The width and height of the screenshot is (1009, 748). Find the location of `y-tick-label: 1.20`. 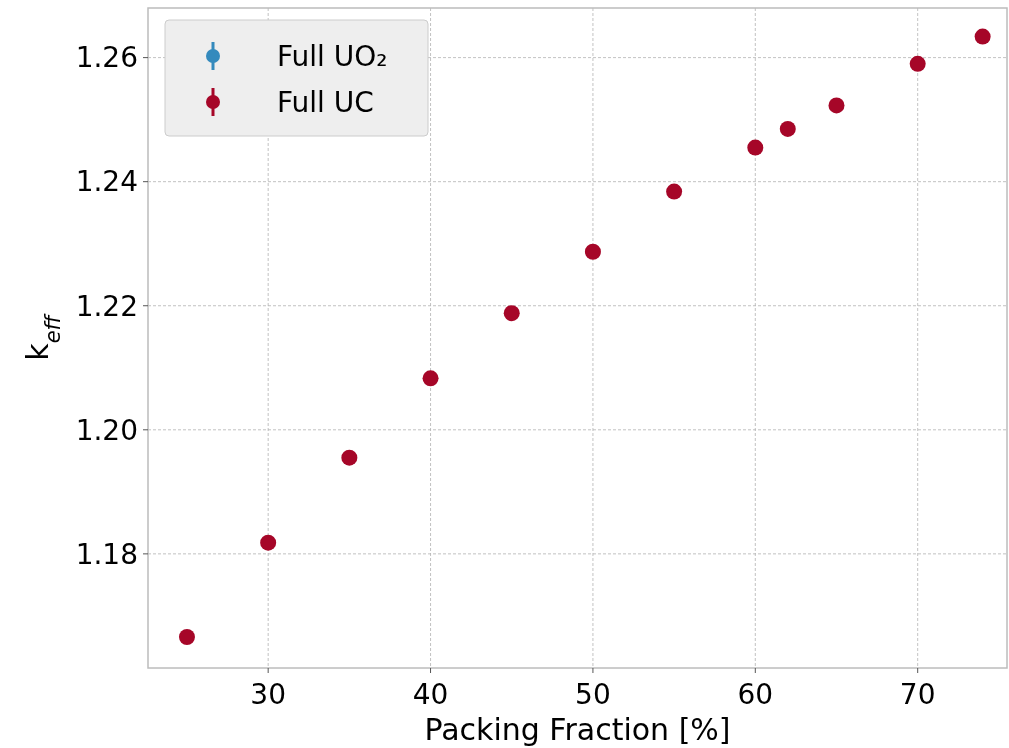

y-tick-label: 1.20 is located at coordinates (106, 430).